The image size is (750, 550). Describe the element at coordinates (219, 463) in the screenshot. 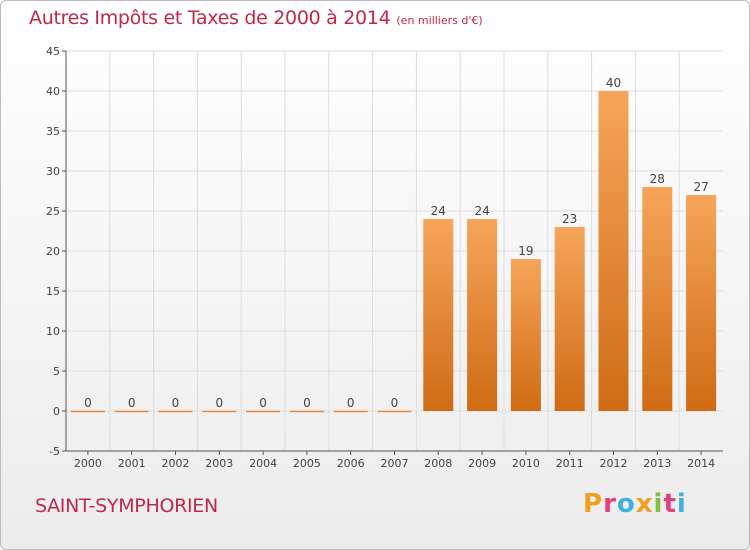

I see `x-tick-label: 2003` at that location.